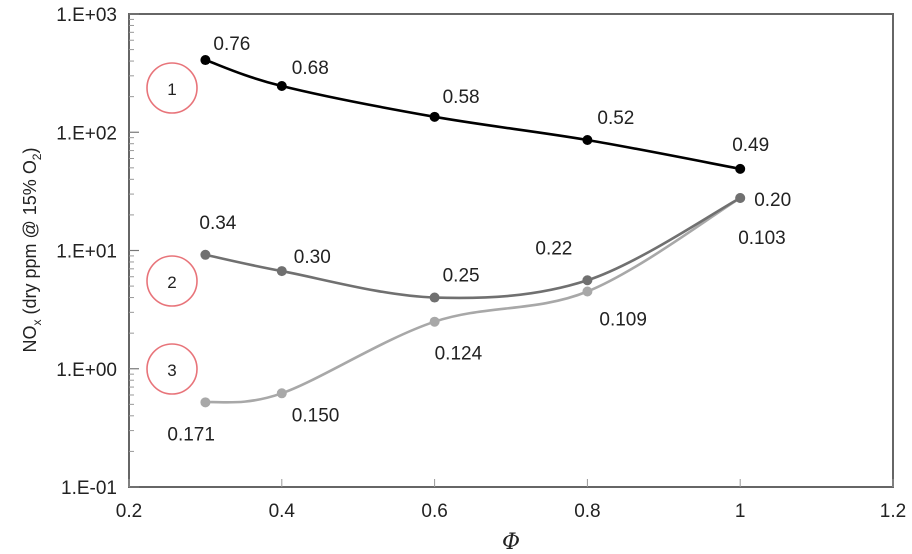 This screenshot has height=554, width=912. Describe the element at coordinates (762, 238) in the screenshot. I see `point-label: 0.103` at that location.